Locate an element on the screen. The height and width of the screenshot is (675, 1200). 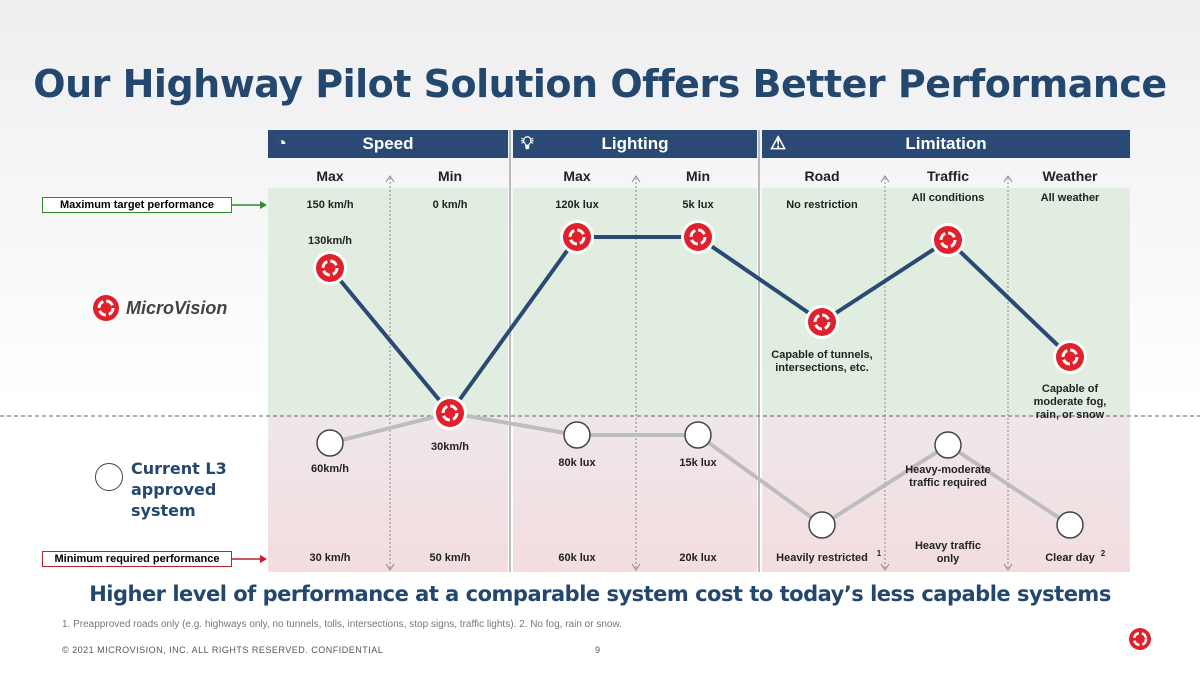
panel-speed: ◔ Speed is located at coordinates (388, 144).